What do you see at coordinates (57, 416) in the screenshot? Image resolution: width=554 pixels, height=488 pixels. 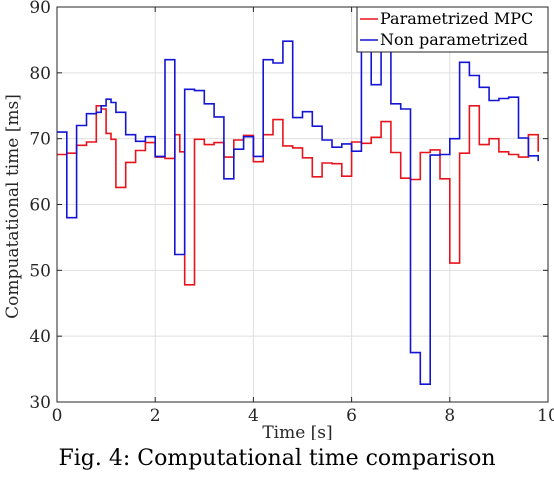 I see `x-tick-label: 0` at bounding box center [57, 416].